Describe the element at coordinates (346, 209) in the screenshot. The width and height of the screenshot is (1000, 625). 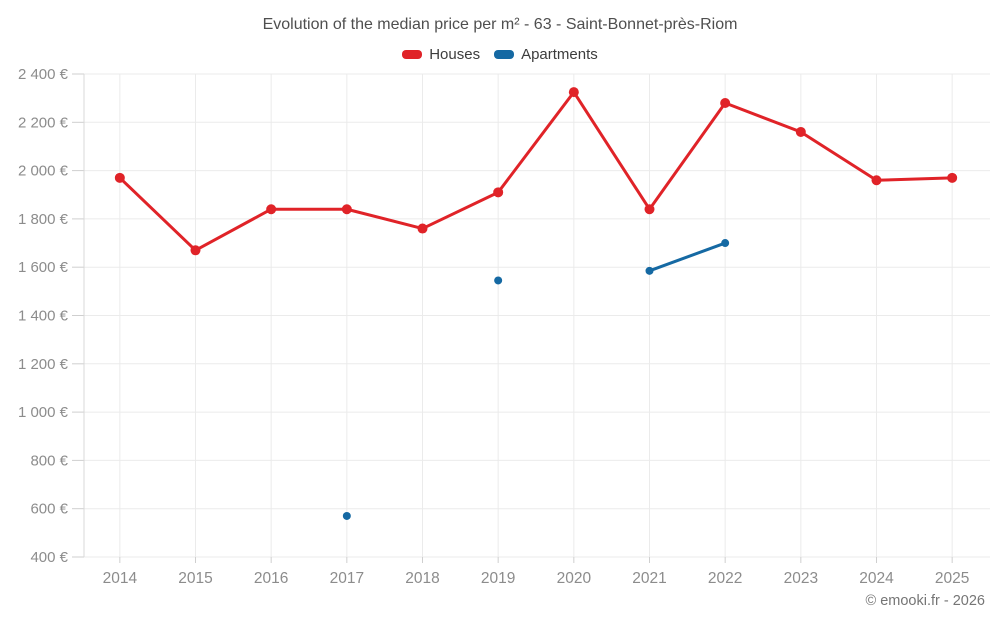
I see `houses-point-2017` at that location.